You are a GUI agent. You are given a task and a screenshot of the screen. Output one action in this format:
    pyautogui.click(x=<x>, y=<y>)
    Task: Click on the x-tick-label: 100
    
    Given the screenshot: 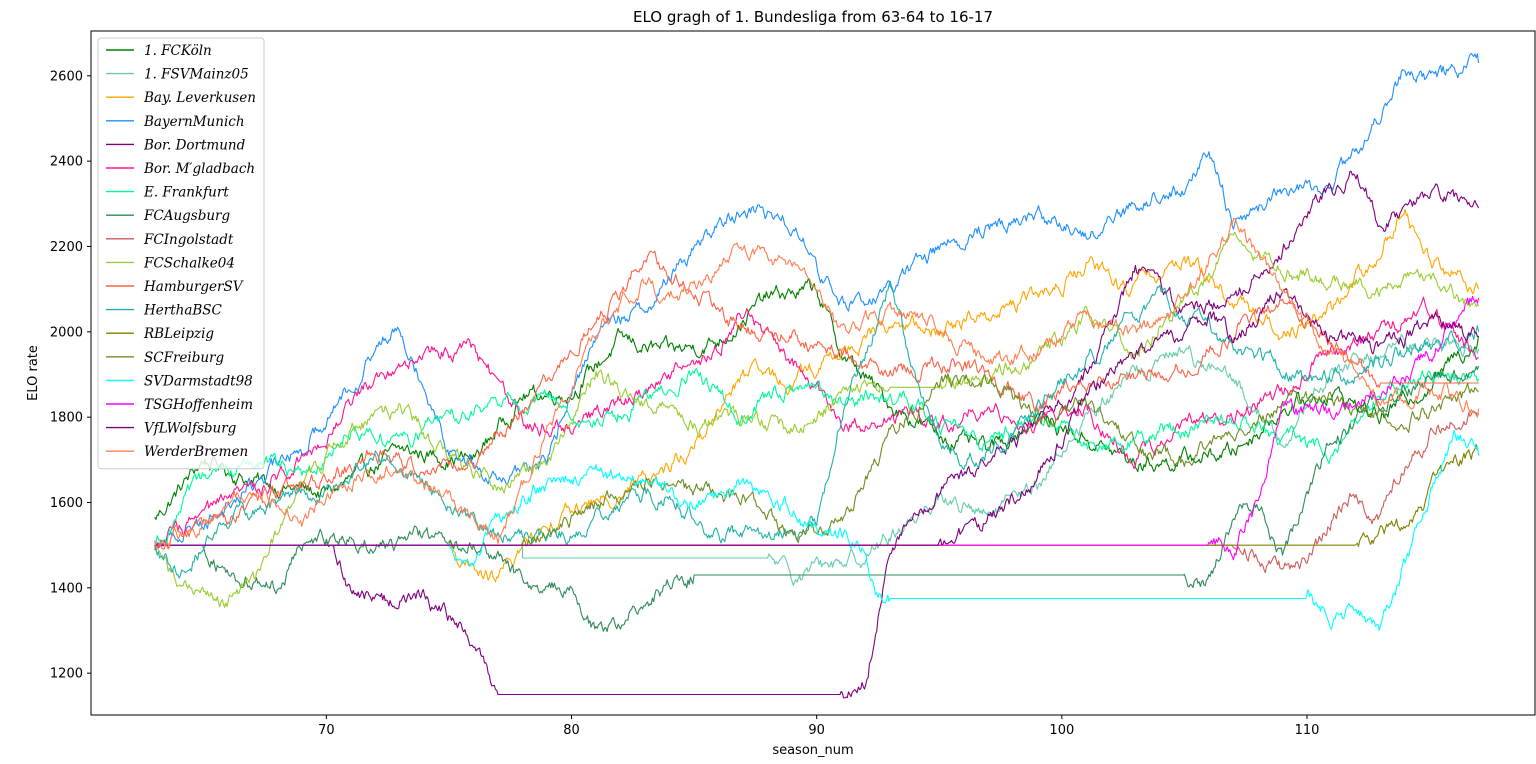 What is the action you would take?
    pyautogui.click(x=1061, y=730)
    